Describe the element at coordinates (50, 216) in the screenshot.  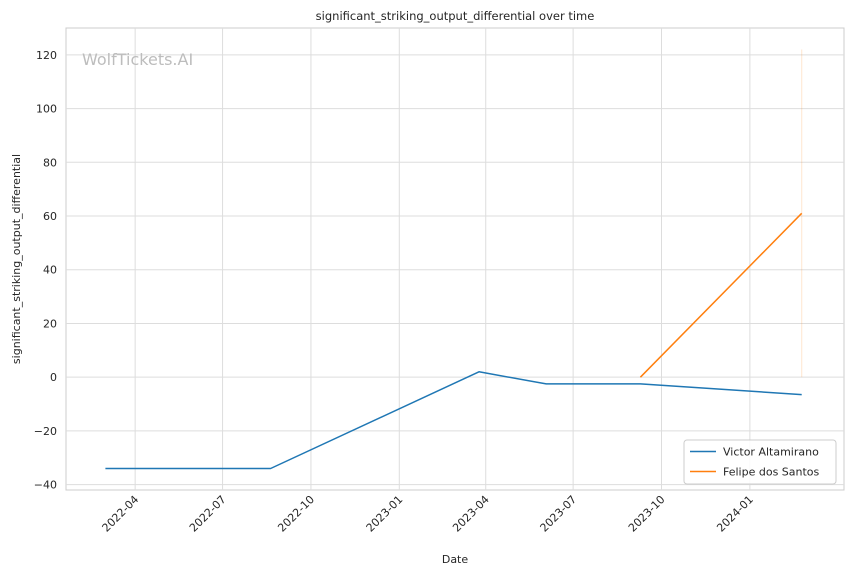
I see `y-tick-label: 60` at that location.